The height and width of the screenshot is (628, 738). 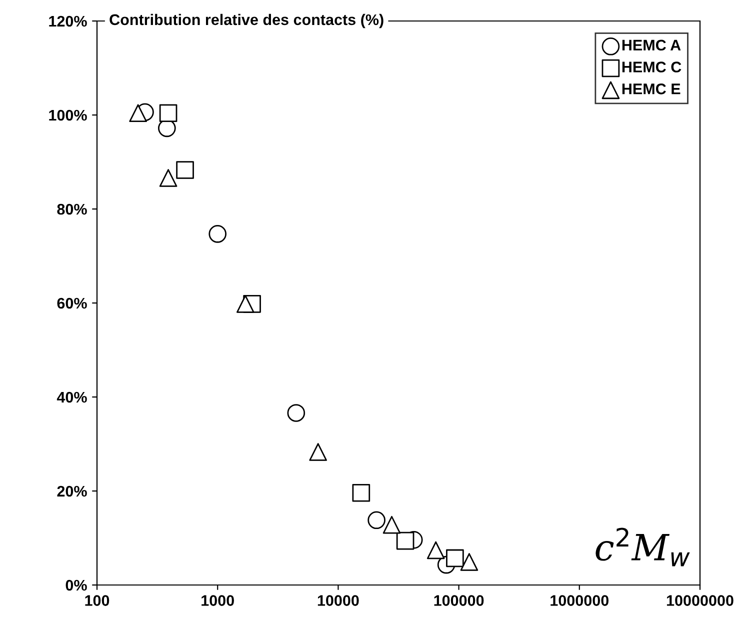 What do you see at coordinates (218, 600) in the screenshot?
I see `x-tick-label: 1000` at bounding box center [218, 600].